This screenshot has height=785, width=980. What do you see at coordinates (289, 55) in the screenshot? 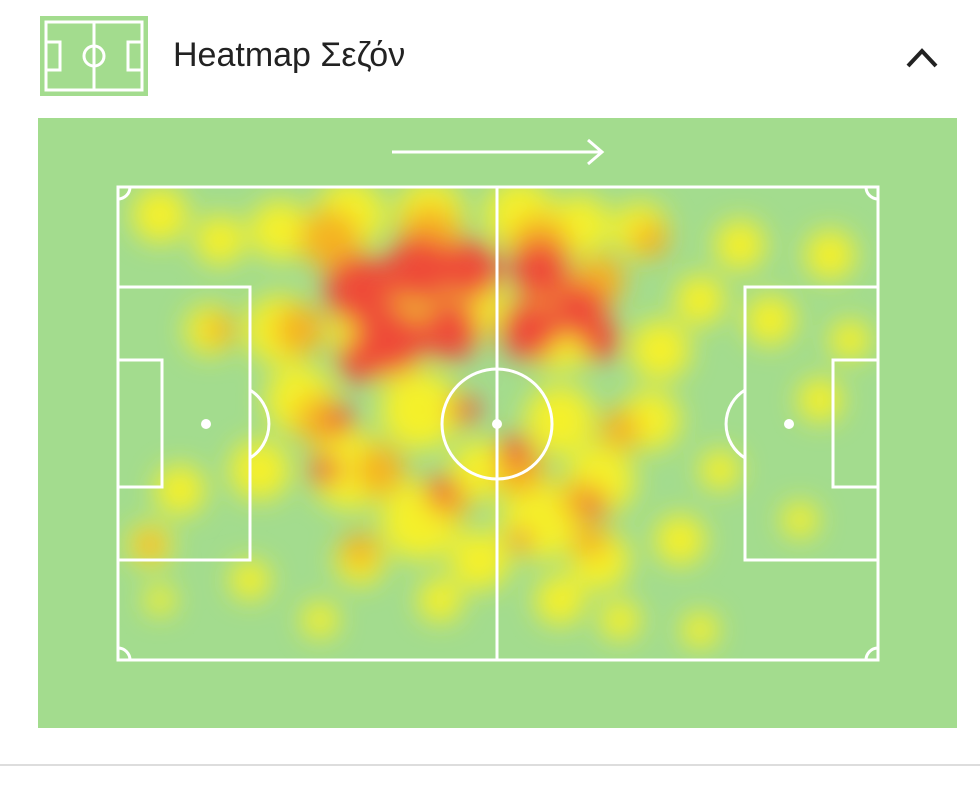
I see `section-title: Heatmap Σεζόν` at bounding box center [289, 55].